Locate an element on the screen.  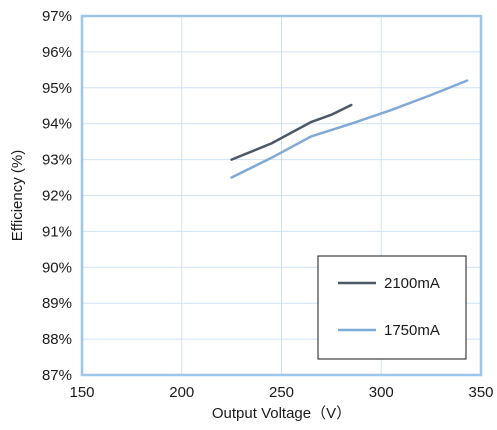
legend: 2100mA 1750mA is located at coordinates (392, 307).